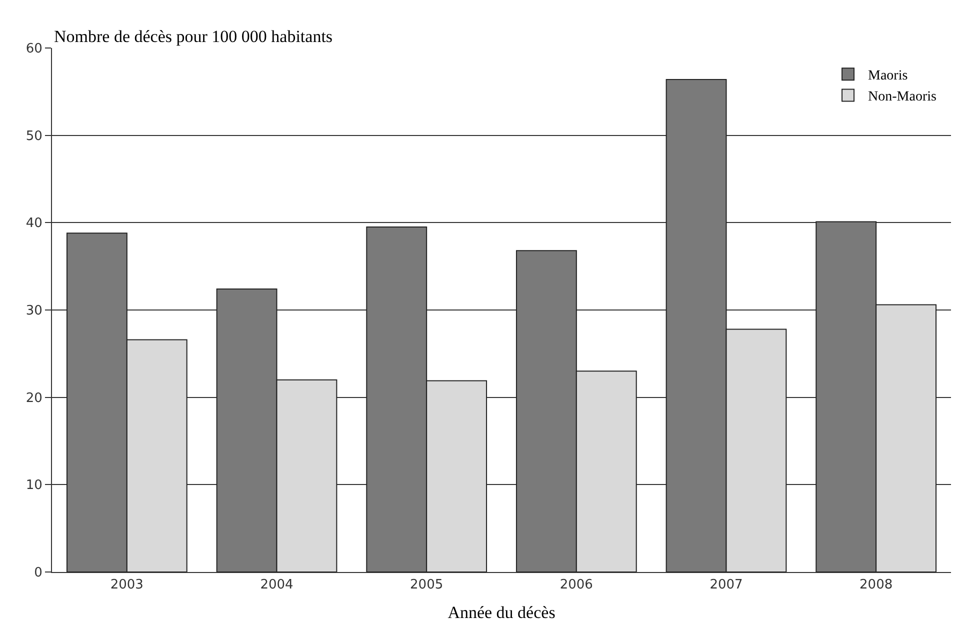 Image resolution: width=969 pixels, height=637 pixels. Describe the element at coordinates (127, 585) in the screenshot. I see `x-tick-label: 2003` at that location.